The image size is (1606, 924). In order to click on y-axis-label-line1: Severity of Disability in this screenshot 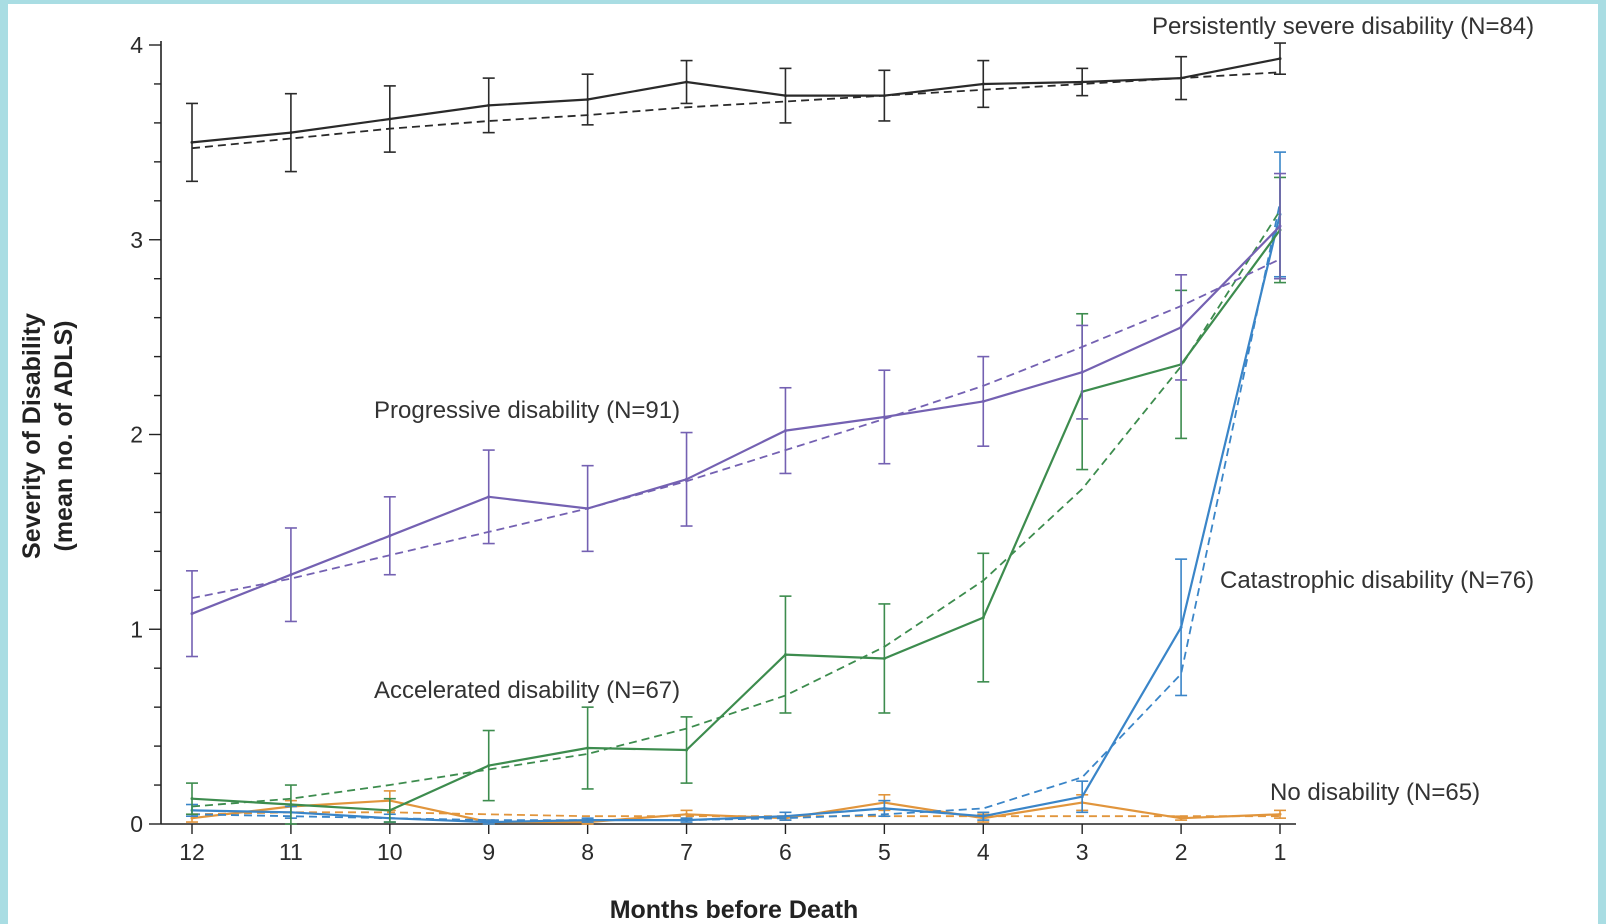, I will do `click(32, 436)`.